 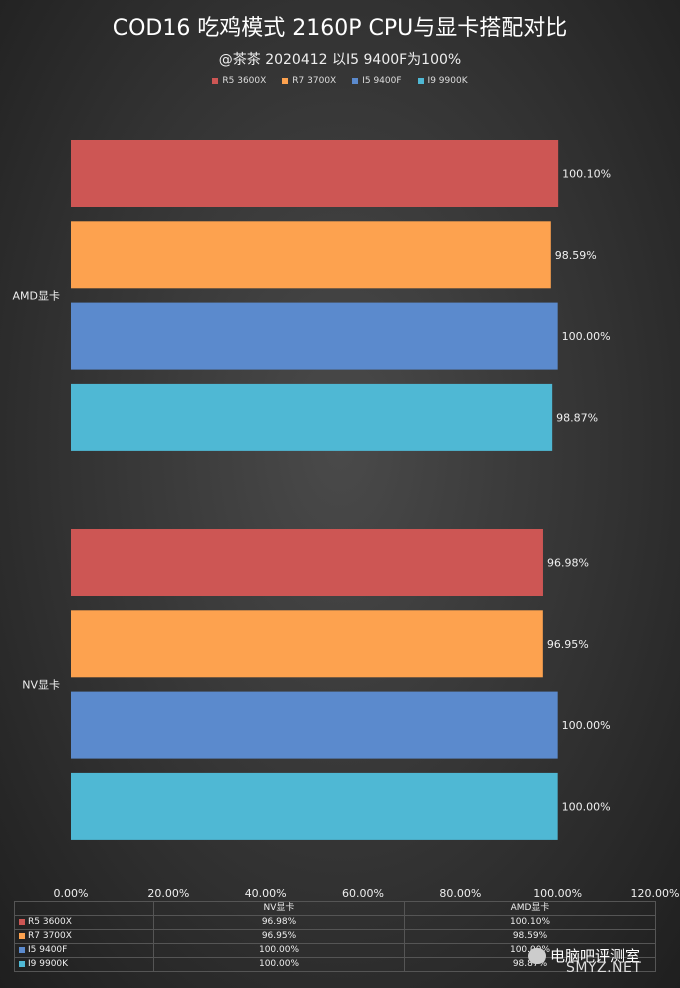 I want to click on legend-swatch-r7, so click(x=285, y=81).